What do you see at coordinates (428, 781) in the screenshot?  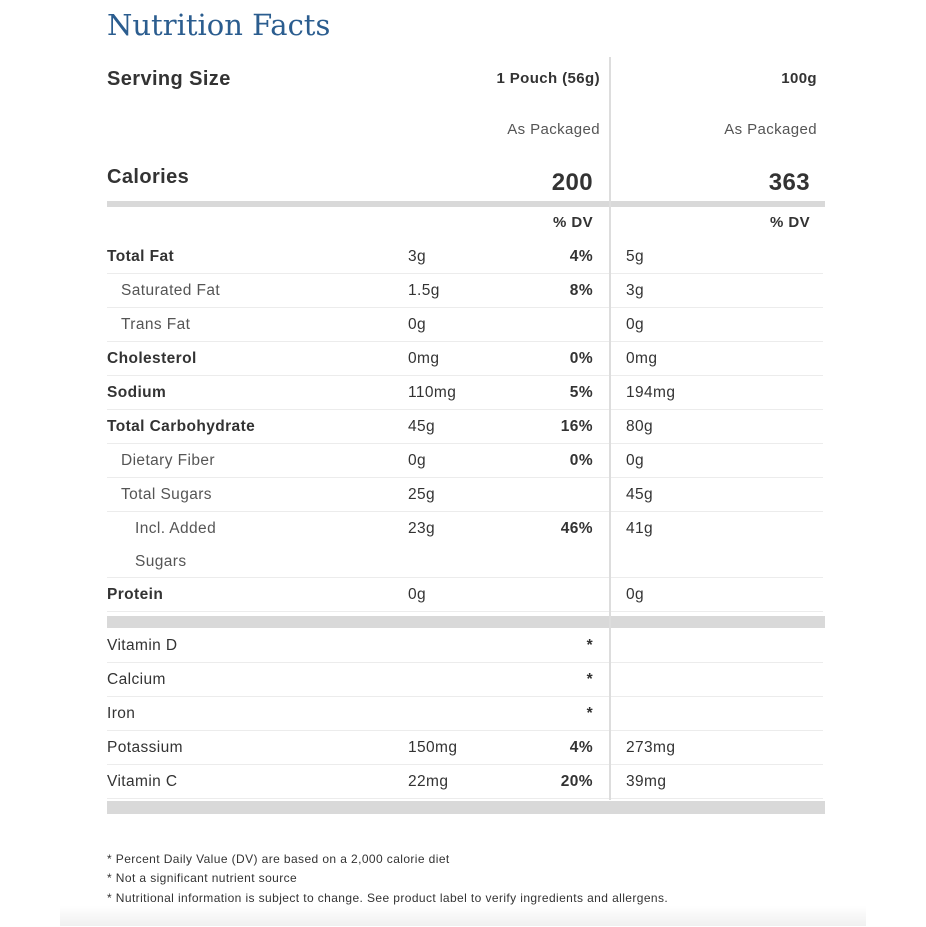 I see `amount: 22mg` at bounding box center [428, 781].